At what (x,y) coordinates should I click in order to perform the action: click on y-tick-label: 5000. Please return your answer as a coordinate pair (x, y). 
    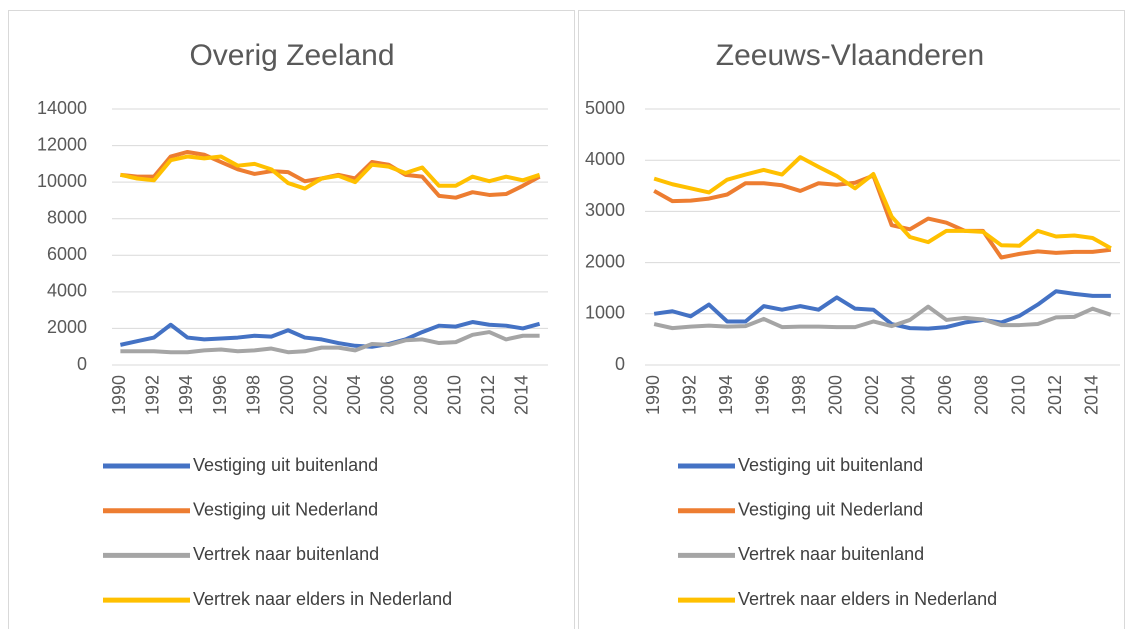
    Looking at the image, I should click on (605, 108).